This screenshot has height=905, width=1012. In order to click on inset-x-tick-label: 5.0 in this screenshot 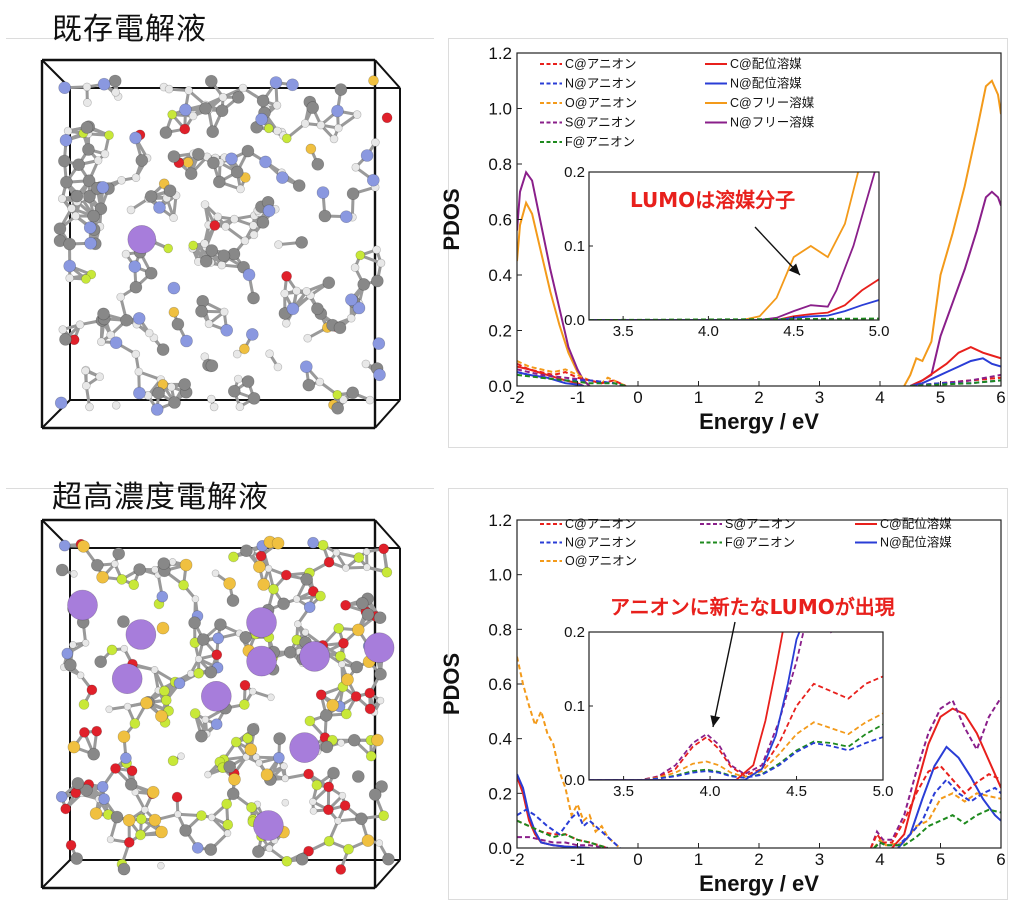, I will do `click(879, 331)`.